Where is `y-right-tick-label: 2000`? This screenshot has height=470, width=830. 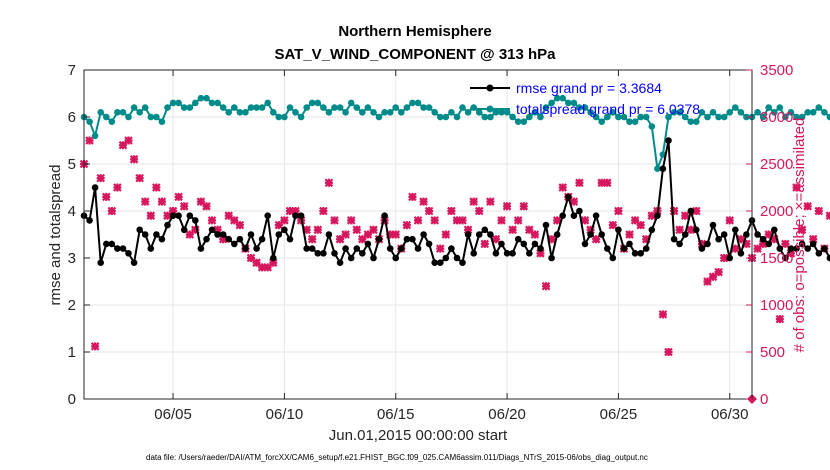 y-right-tick-label: 2000 is located at coordinates (776, 211).